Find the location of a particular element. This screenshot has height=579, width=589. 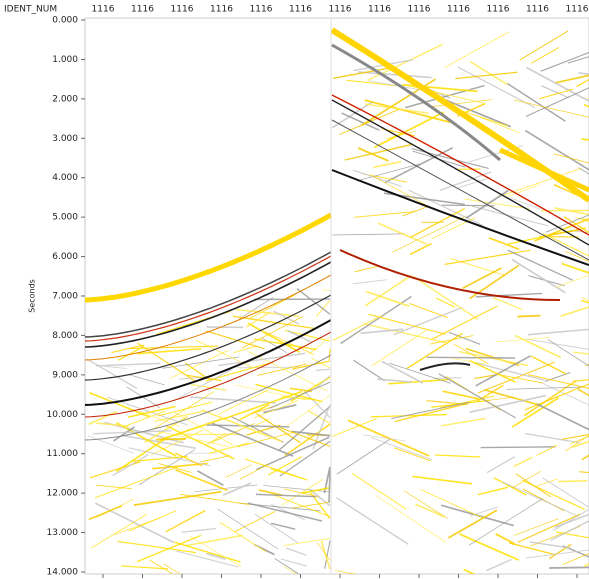

y-tick-label: 2.000 is located at coordinates (65, 99).